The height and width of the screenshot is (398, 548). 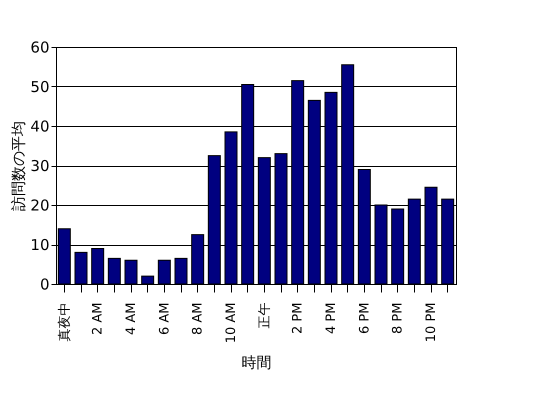 What do you see at coordinates (431, 322) in the screenshot?
I see `x-tick-label: 10 PM` at bounding box center [431, 322].